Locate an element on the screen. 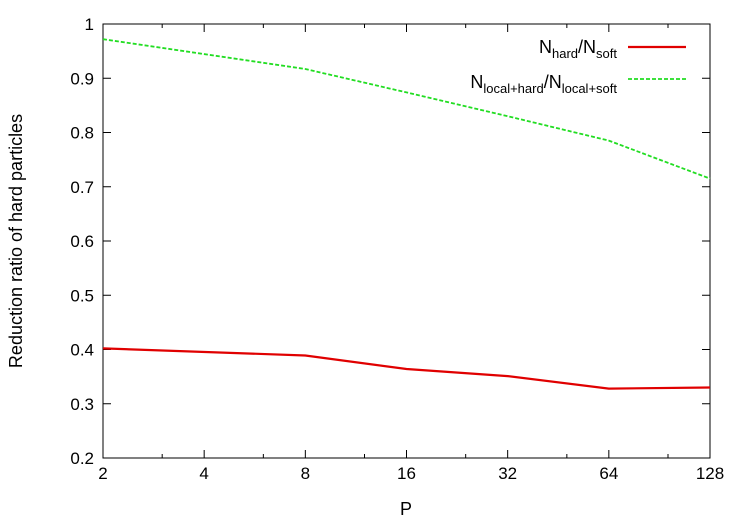 The image size is (747, 523). x-tick-label: 2 is located at coordinates (102, 473).